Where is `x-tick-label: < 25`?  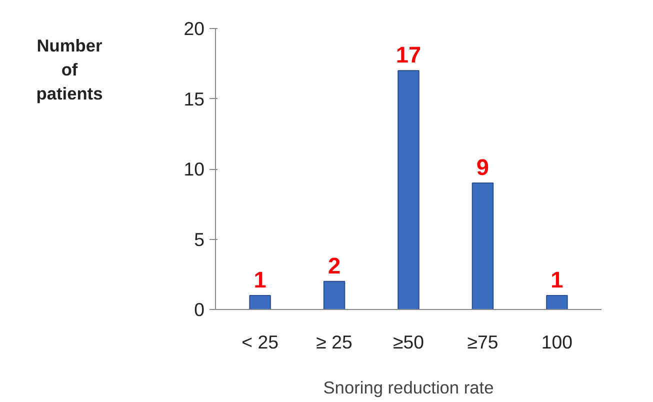 x-tick-label: < 25 is located at coordinates (260, 342).